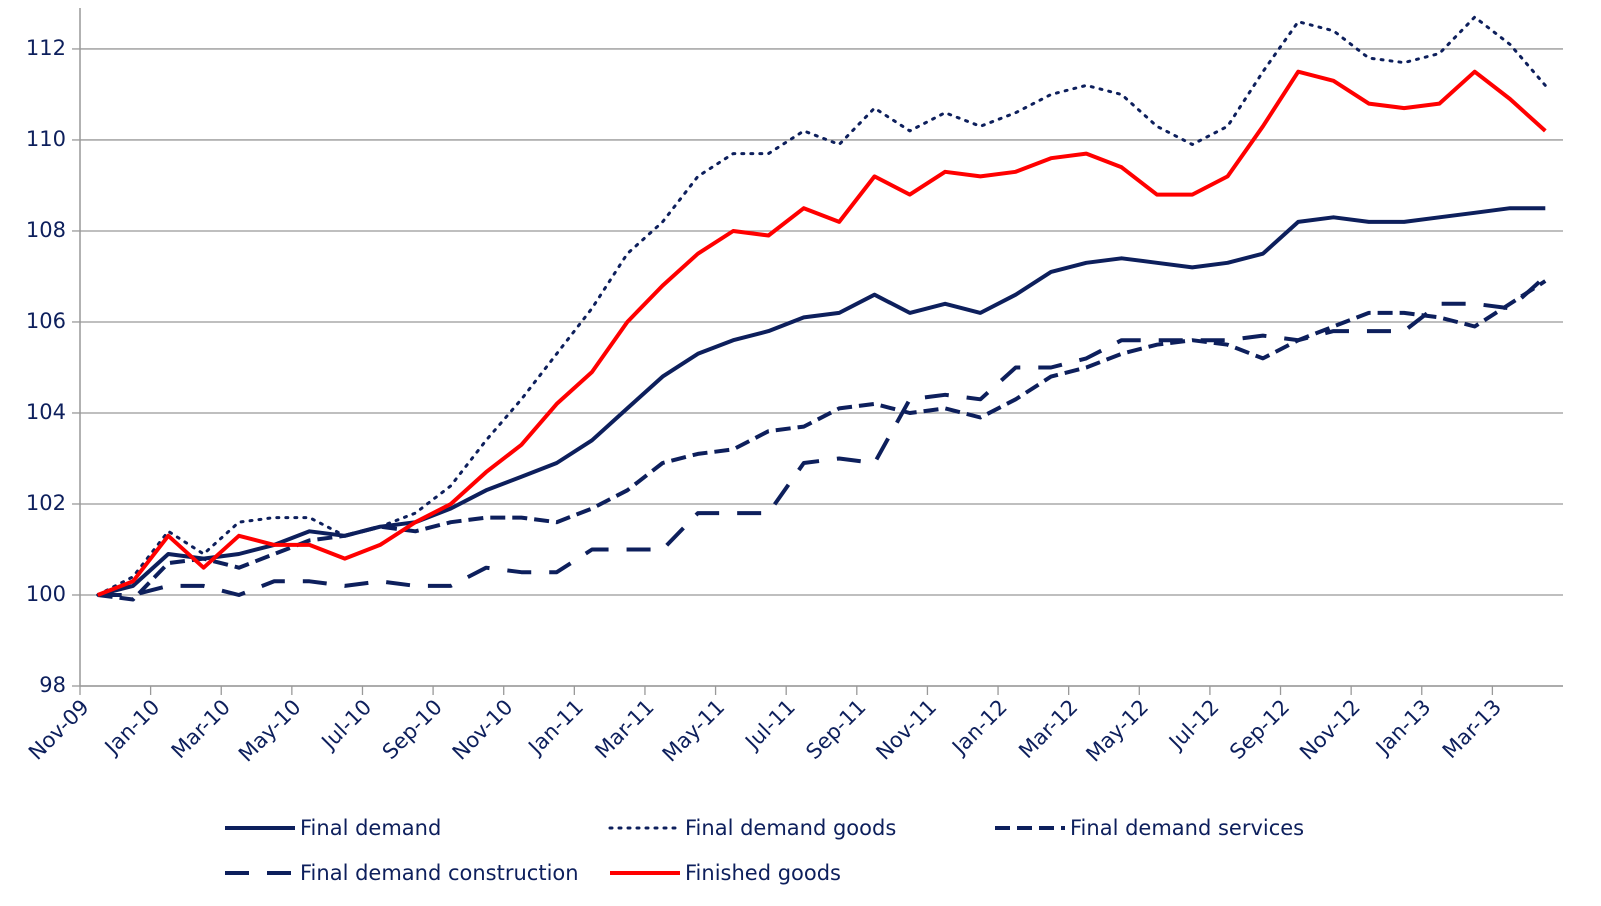 This screenshot has width=1601, height=906. What do you see at coordinates (624, 729) in the screenshot?
I see `x-tick-label: Mar-11` at bounding box center [624, 729].